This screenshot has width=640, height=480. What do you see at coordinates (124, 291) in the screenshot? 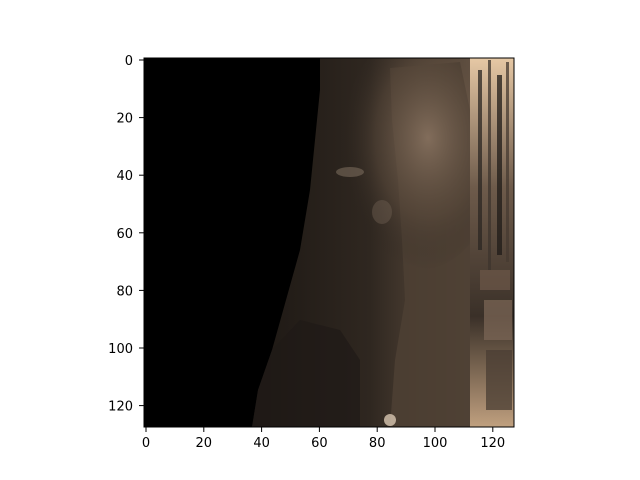
I see `y-tick-label: 80` at bounding box center [124, 291].